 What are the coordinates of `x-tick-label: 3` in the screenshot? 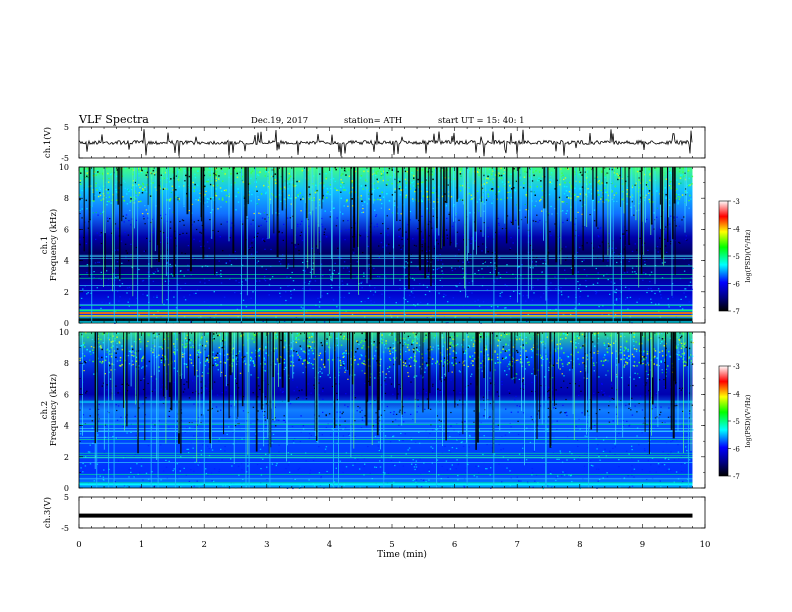 It's located at (266, 545).